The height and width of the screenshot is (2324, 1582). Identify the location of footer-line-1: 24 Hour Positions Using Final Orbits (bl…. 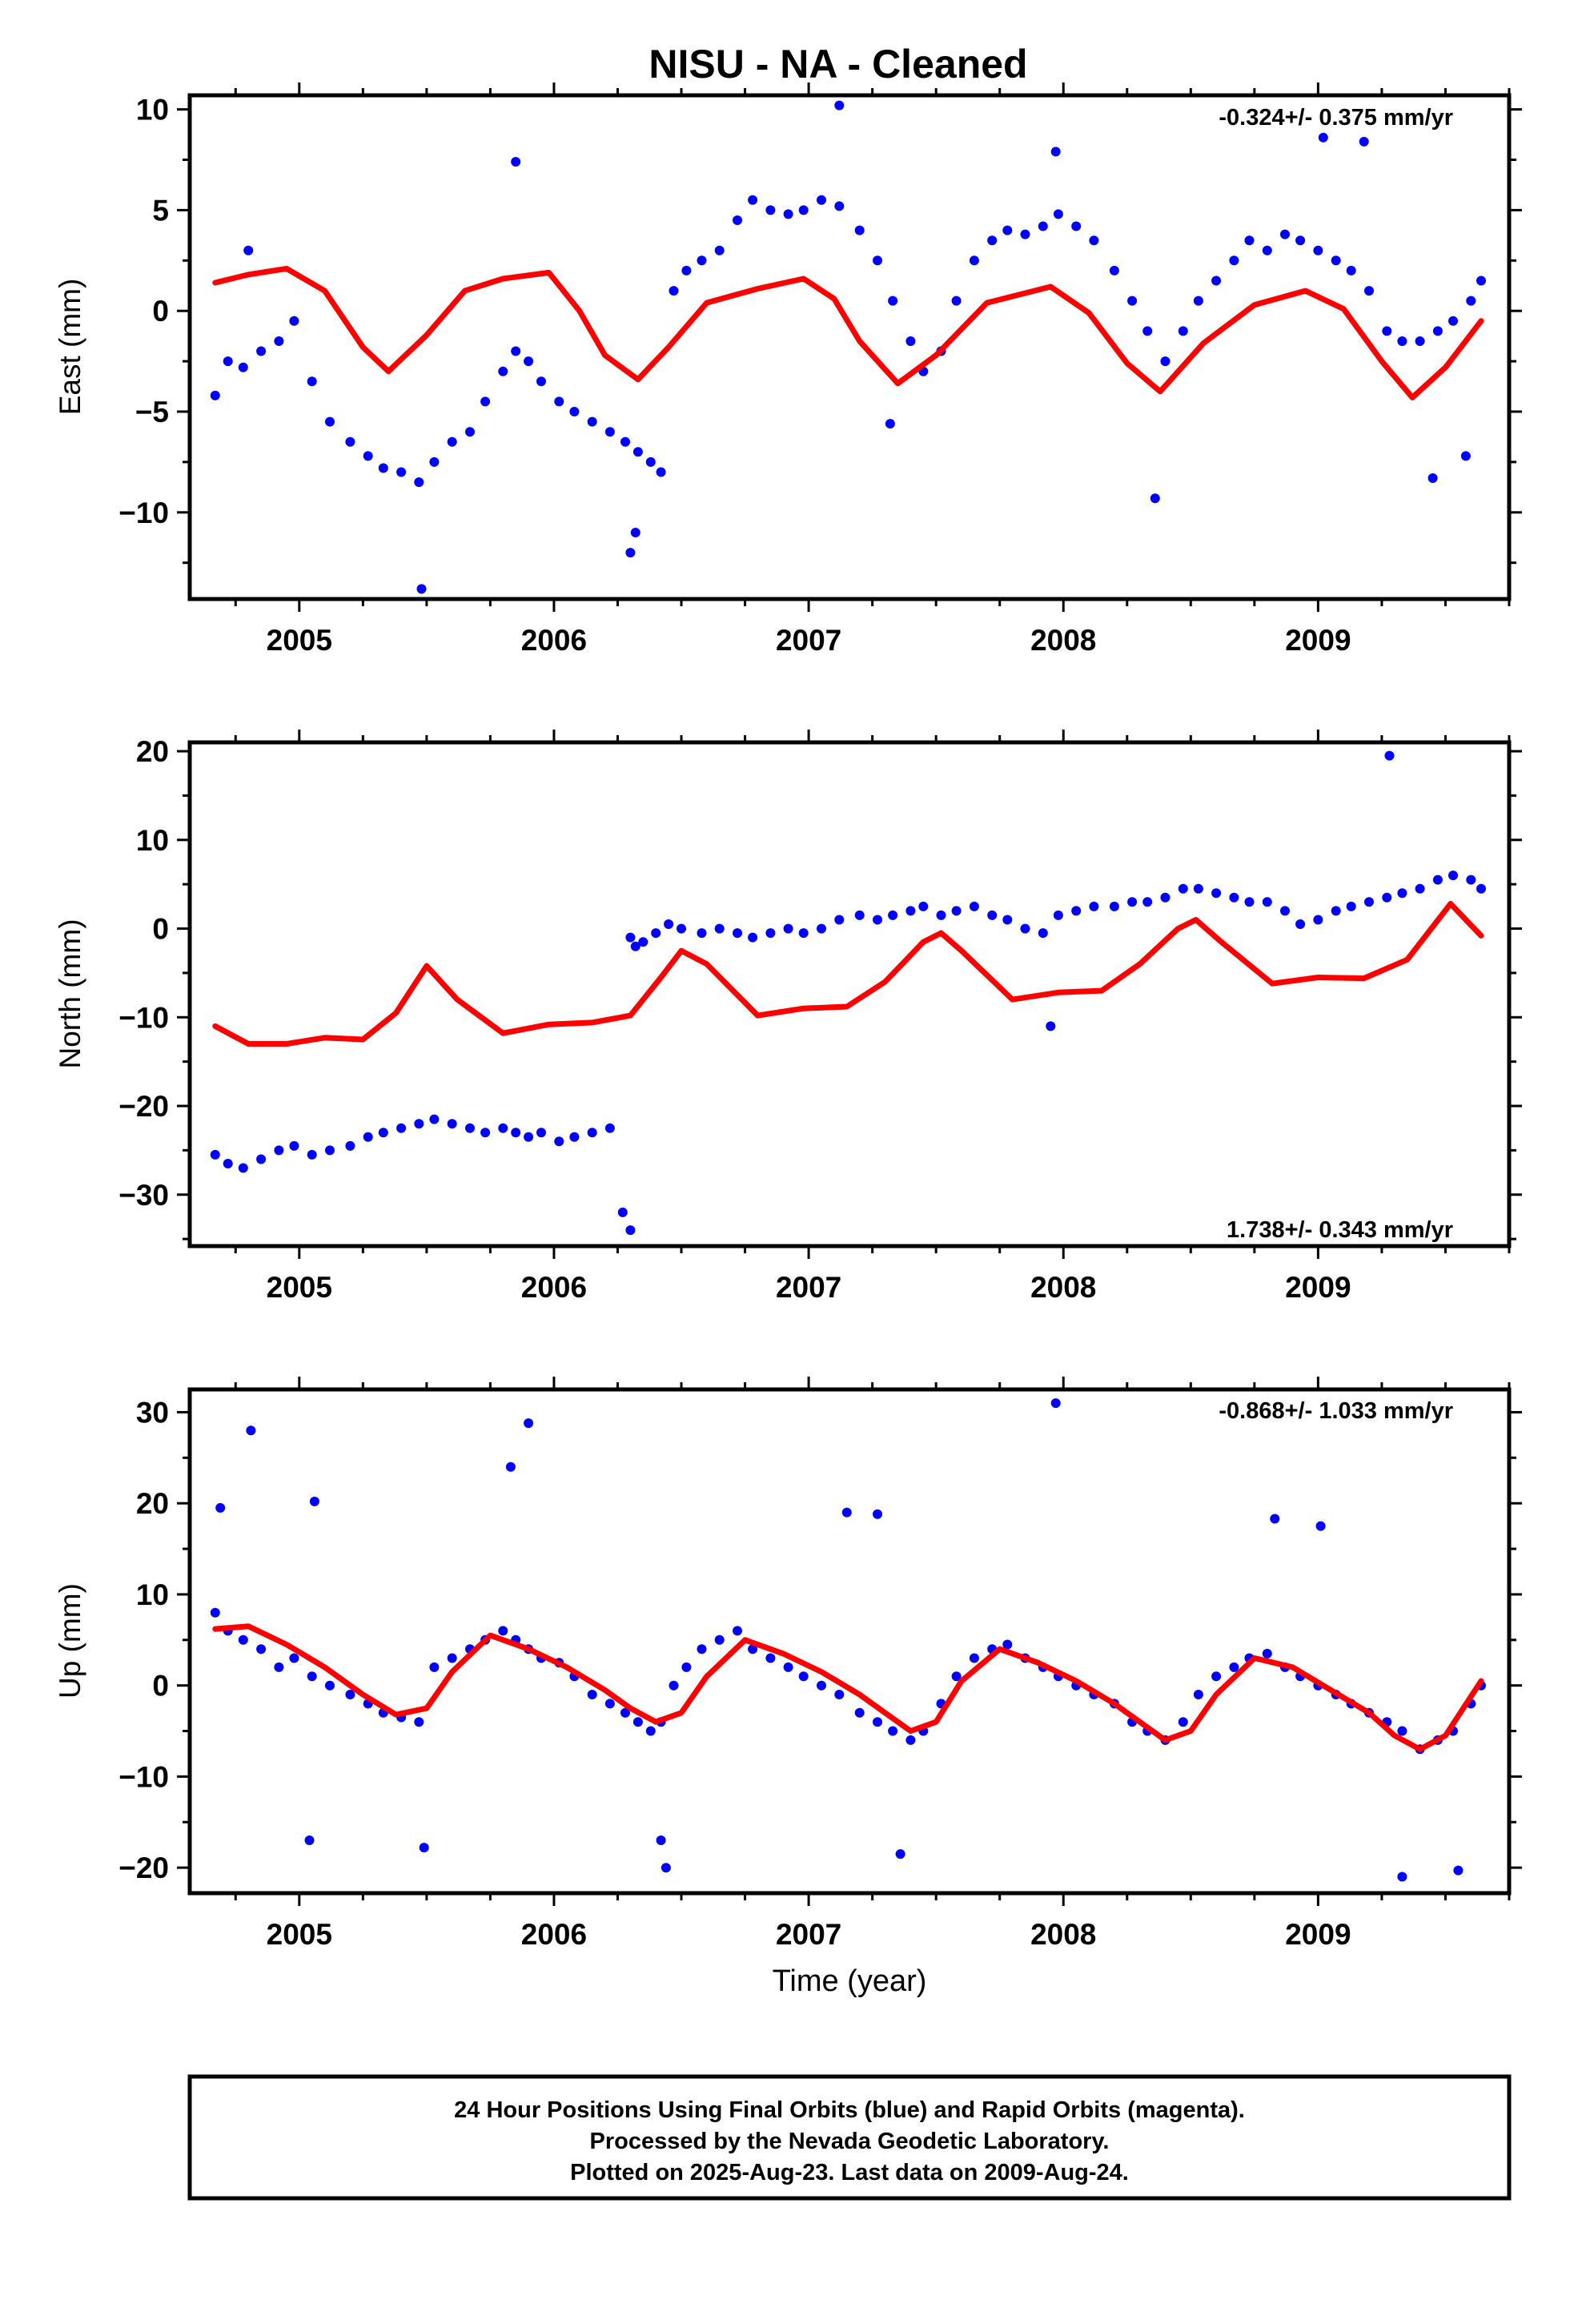
(849, 2110).